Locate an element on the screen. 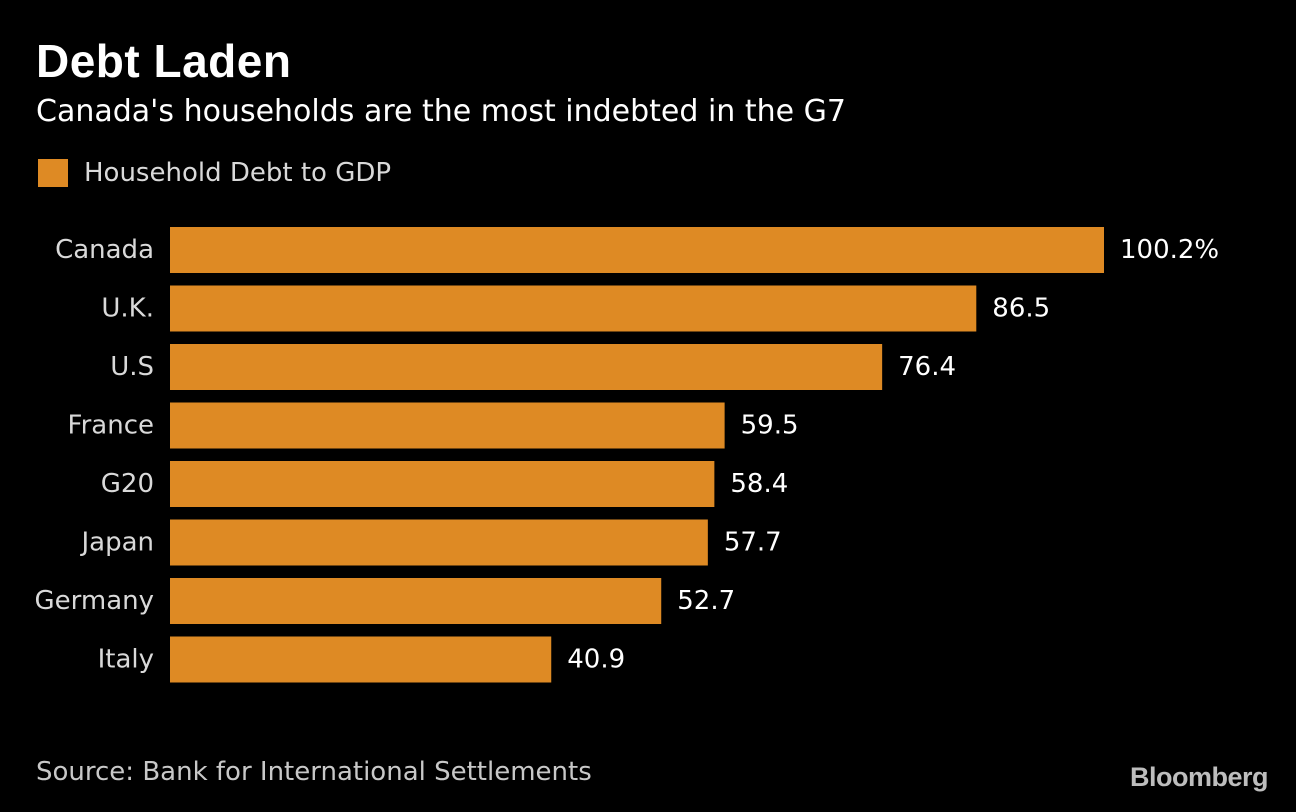 This screenshot has width=1296, height=812. chart-title: Debt Laden is located at coordinates (164, 61).